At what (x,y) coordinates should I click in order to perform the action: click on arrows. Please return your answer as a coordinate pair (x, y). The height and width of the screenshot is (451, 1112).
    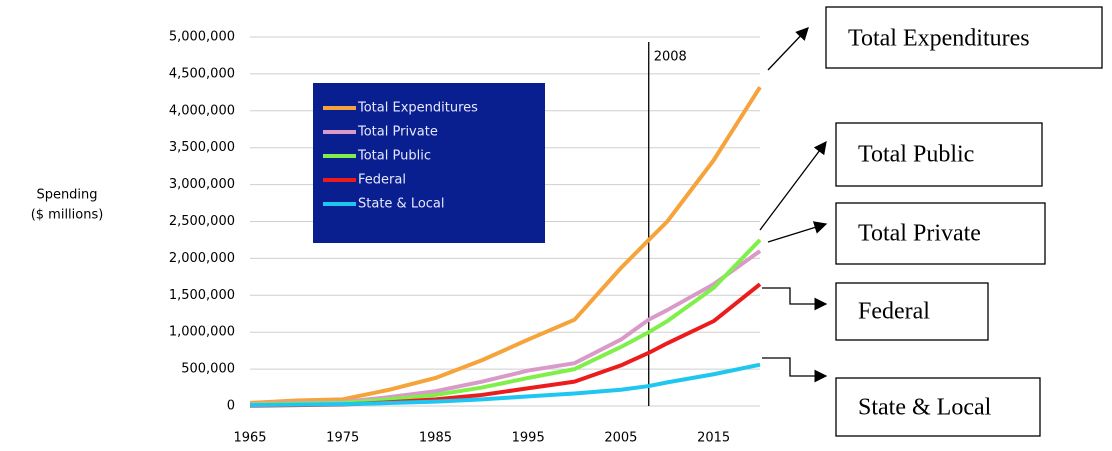
    Looking at the image, I should click on (793, 205).